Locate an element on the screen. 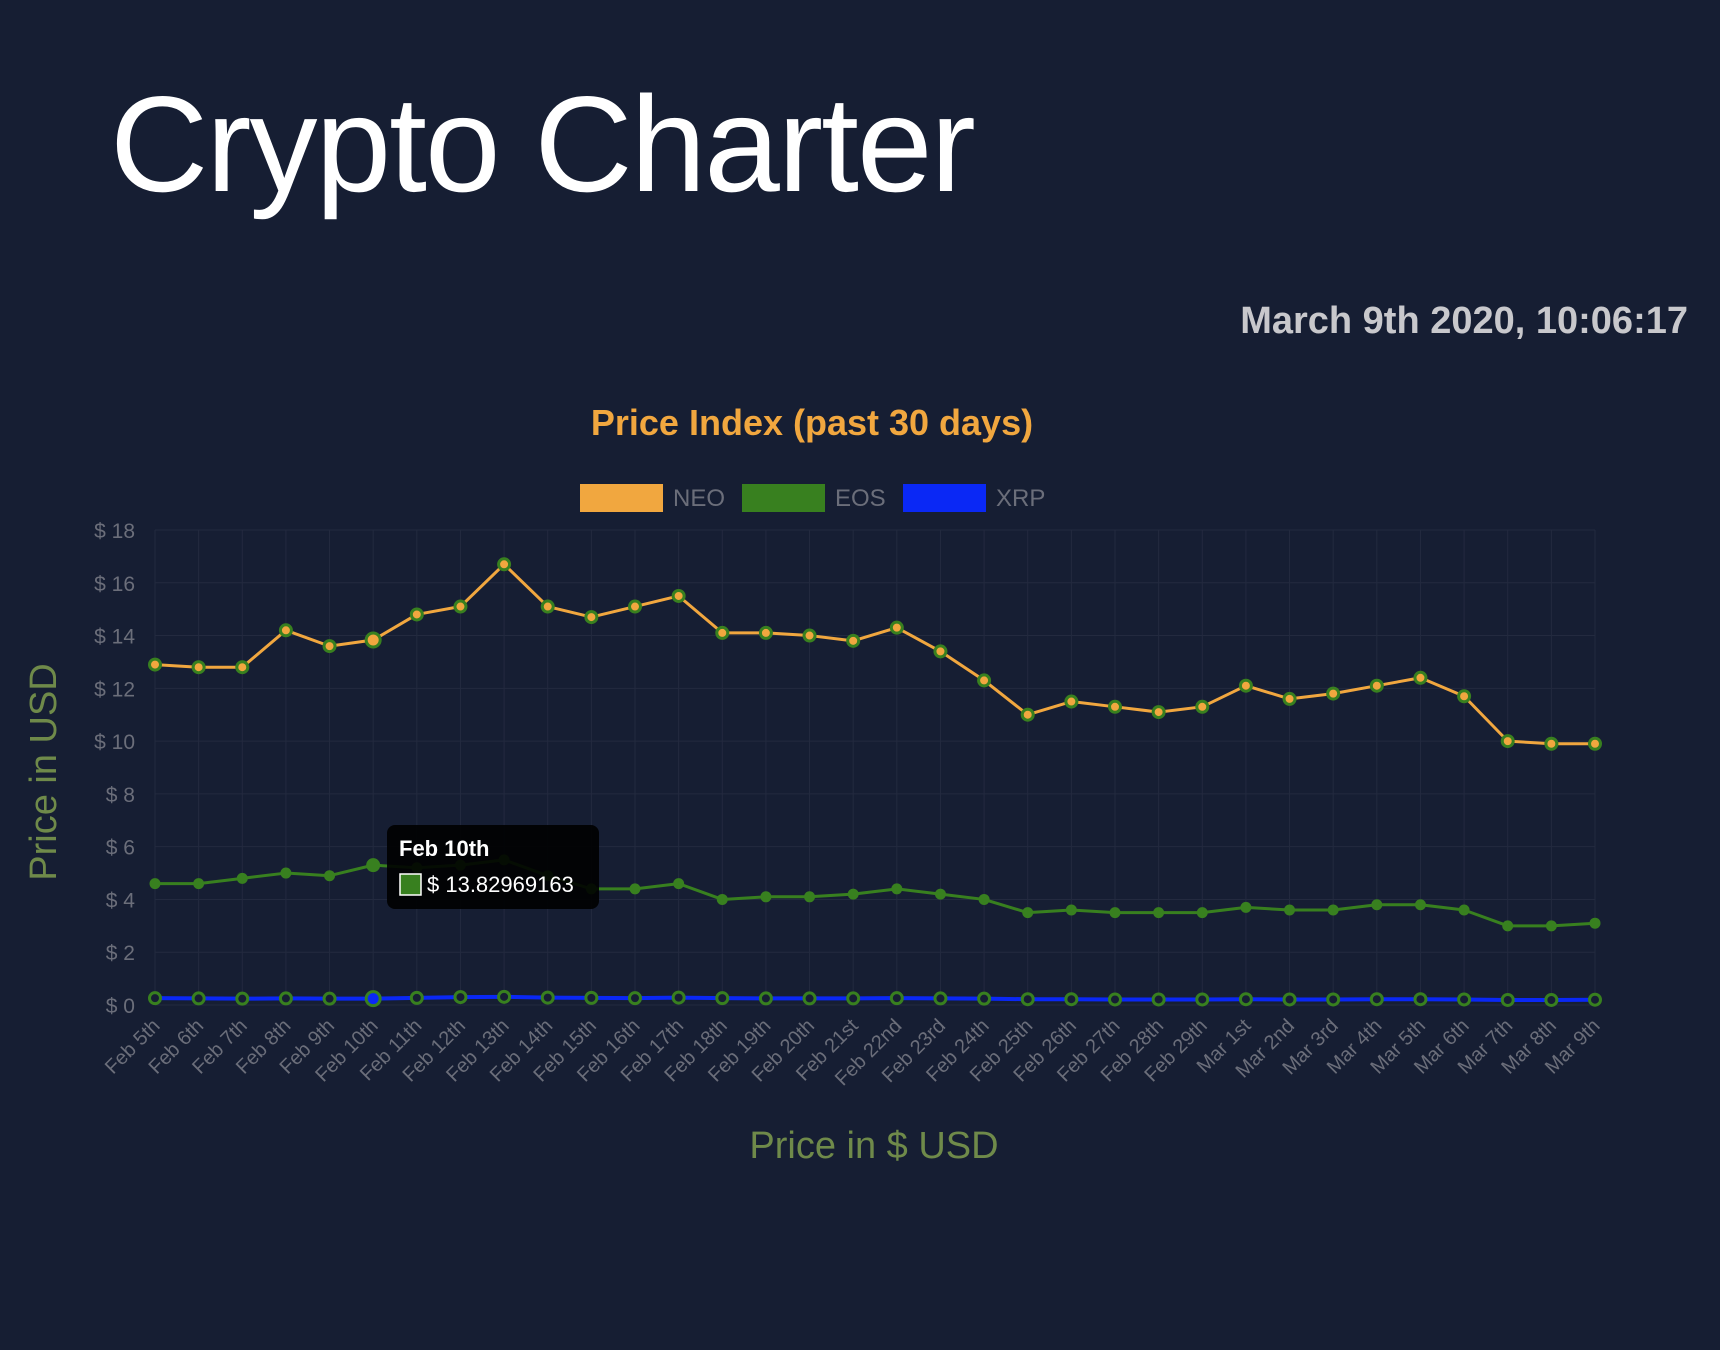  legend-item-neo: NEO is located at coordinates (652, 498).